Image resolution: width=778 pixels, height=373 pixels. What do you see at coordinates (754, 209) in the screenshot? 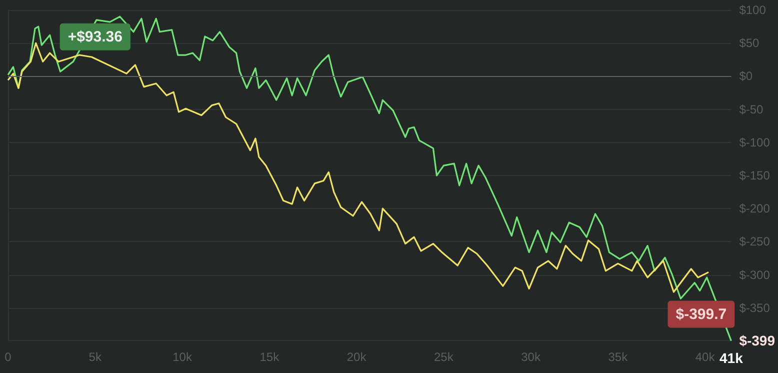
I see `y-tick-label: $-200` at bounding box center [754, 209].